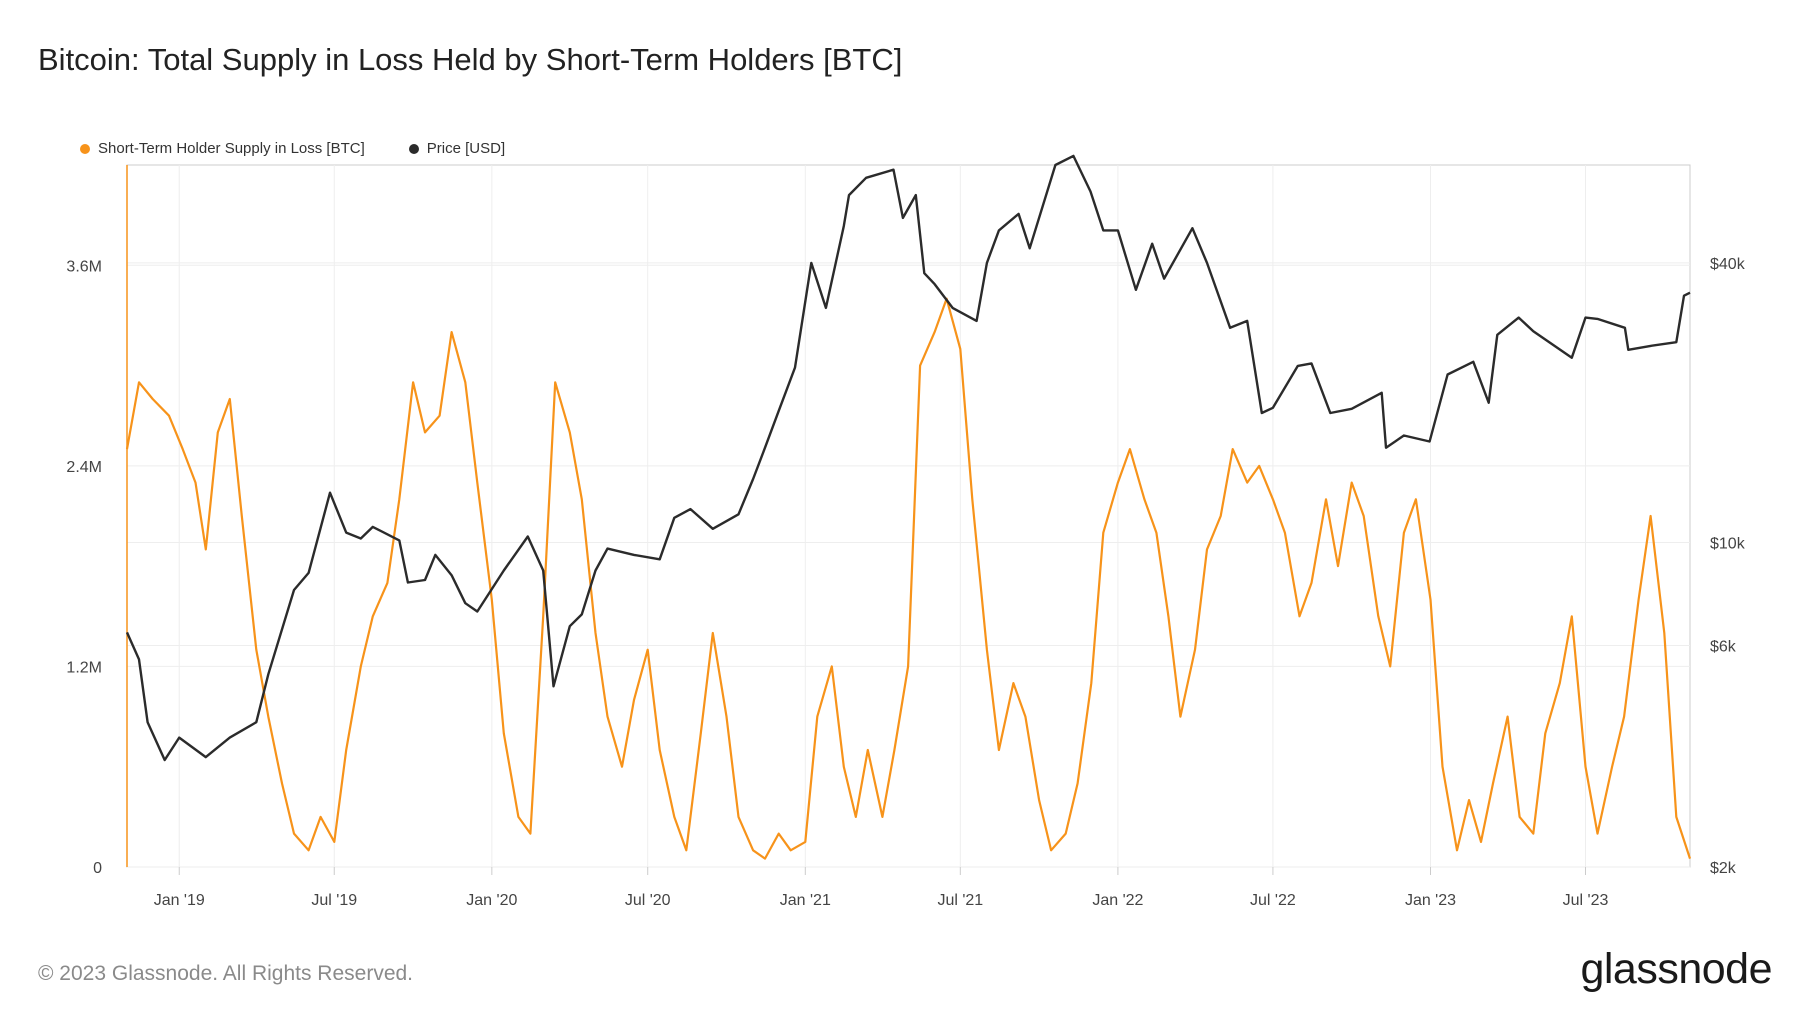  I want to click on x-tick-label: Jan '19, so click(179, 900).